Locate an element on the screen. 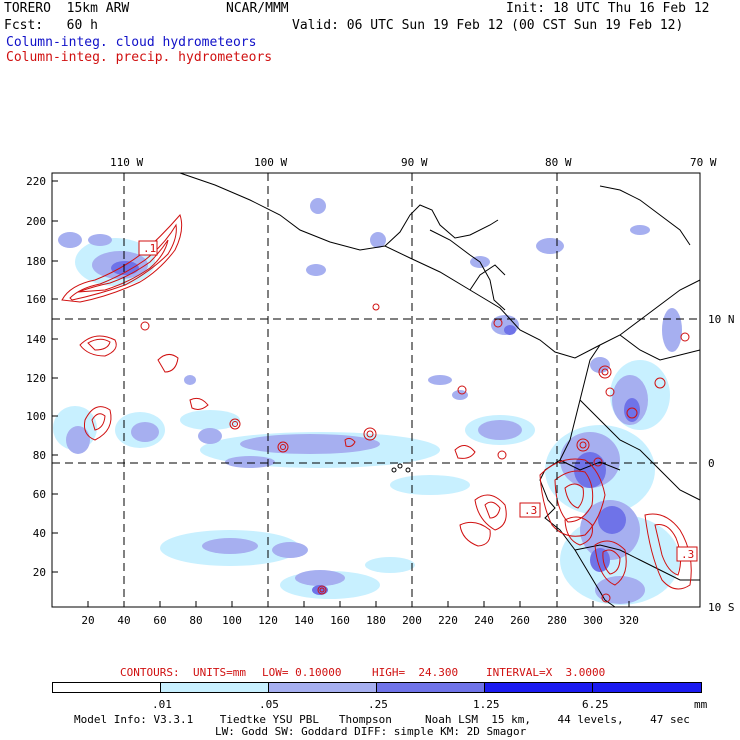  x-tick: 20 is located at coordinates (87, 620).